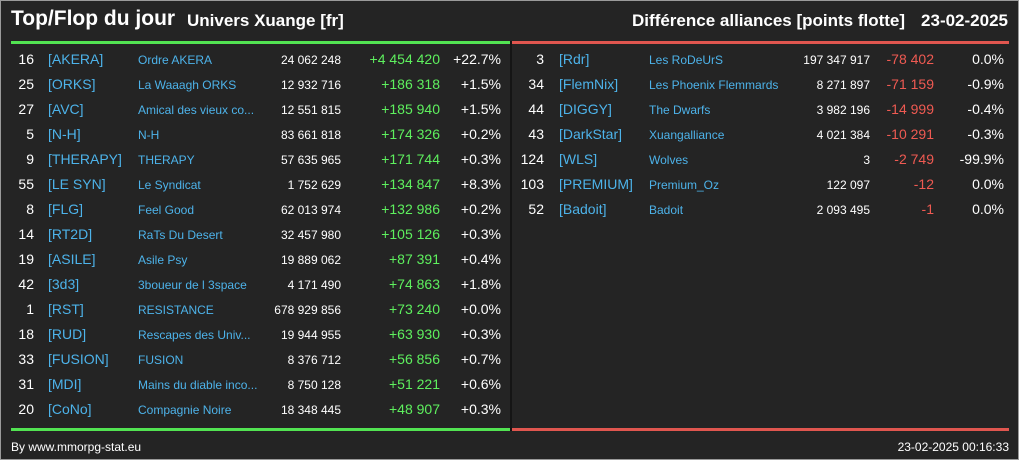  Describe the element at coordinates (93, 18) in the screenshot. I see `page-title: Top/Flop du jour` at that location.